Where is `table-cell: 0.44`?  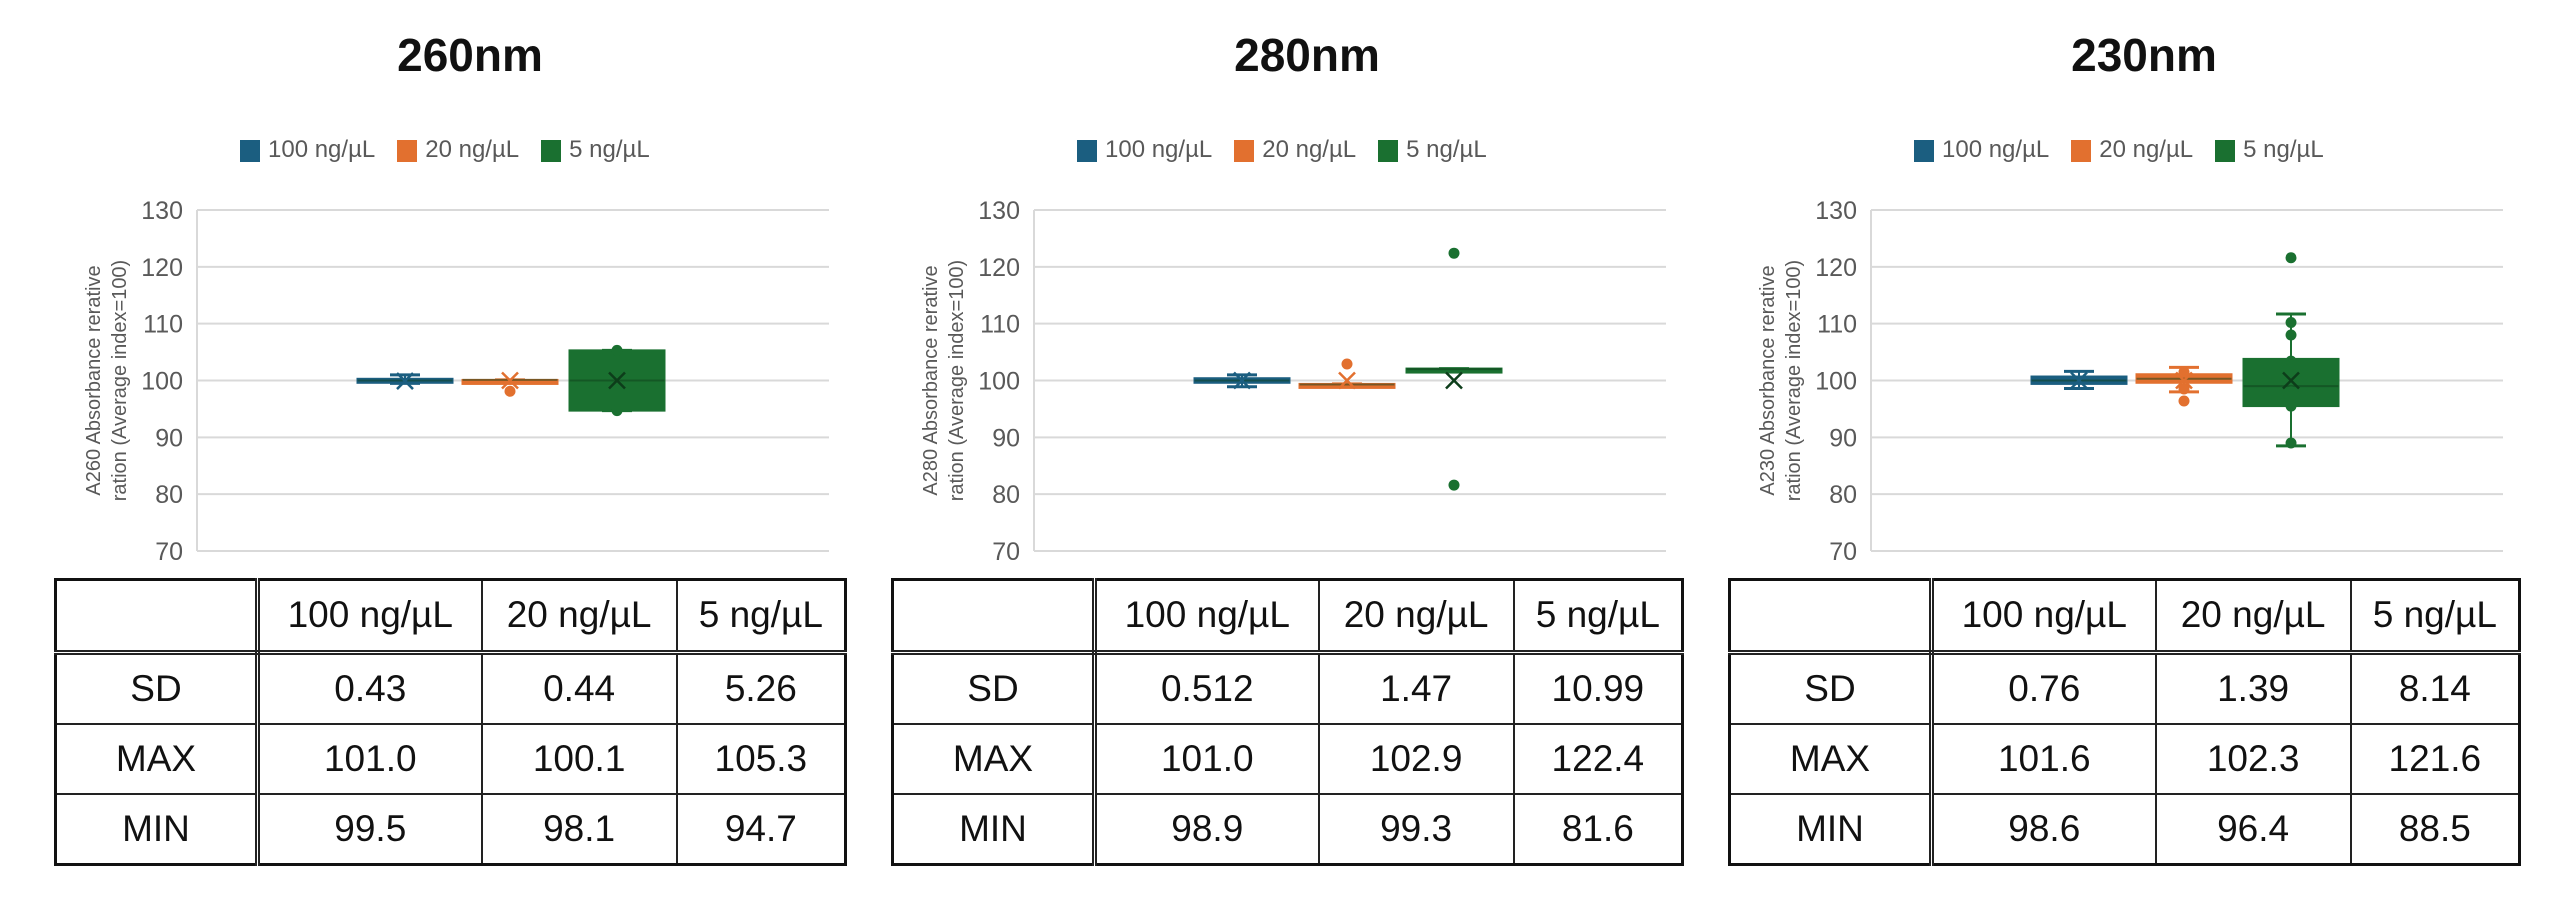 table-cell: 0.44 is located at coordinates (579, 688).